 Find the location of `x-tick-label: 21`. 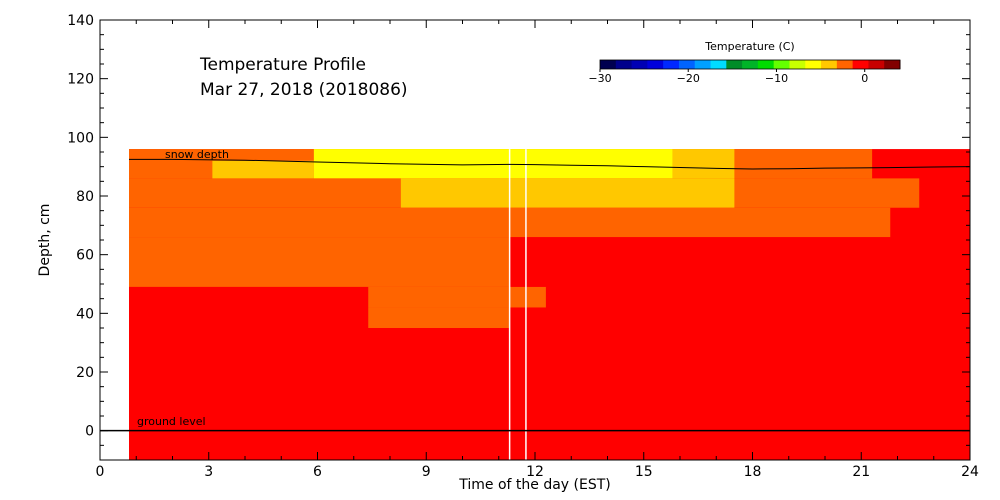

x-tick-label: 21 is located at coordinates (861, 472).